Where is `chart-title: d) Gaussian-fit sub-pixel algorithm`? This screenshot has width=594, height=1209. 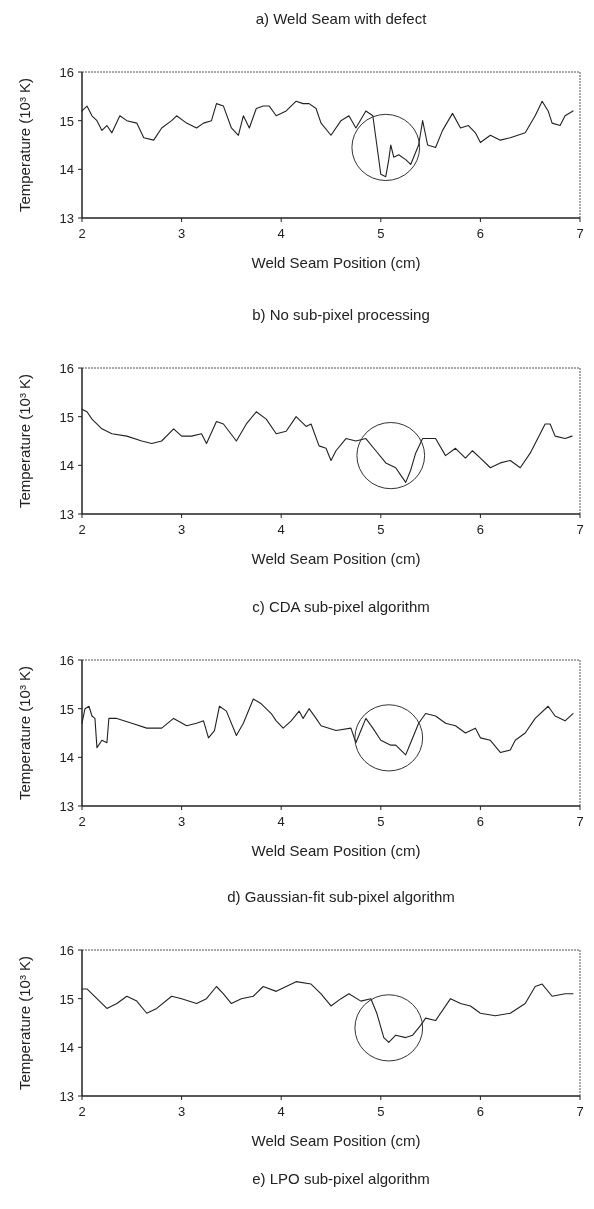 chart-title: d) Gaussian-fit sub-pixel algorithm is located at coordinates (341, 896).